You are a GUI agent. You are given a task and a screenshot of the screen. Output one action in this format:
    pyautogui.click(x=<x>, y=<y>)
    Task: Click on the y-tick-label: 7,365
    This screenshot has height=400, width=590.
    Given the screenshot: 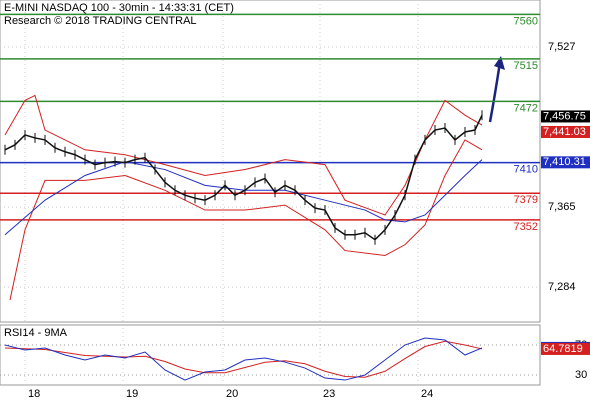 What is the action you would take?
    pyautogui.click(x=562, y=207)
    